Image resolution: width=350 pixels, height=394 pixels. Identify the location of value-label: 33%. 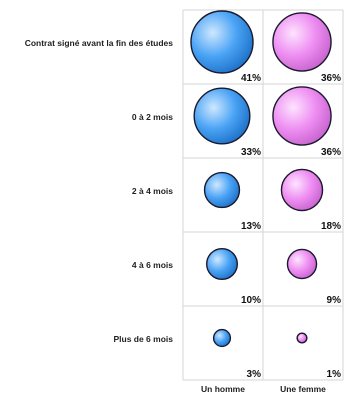
(251, 152).